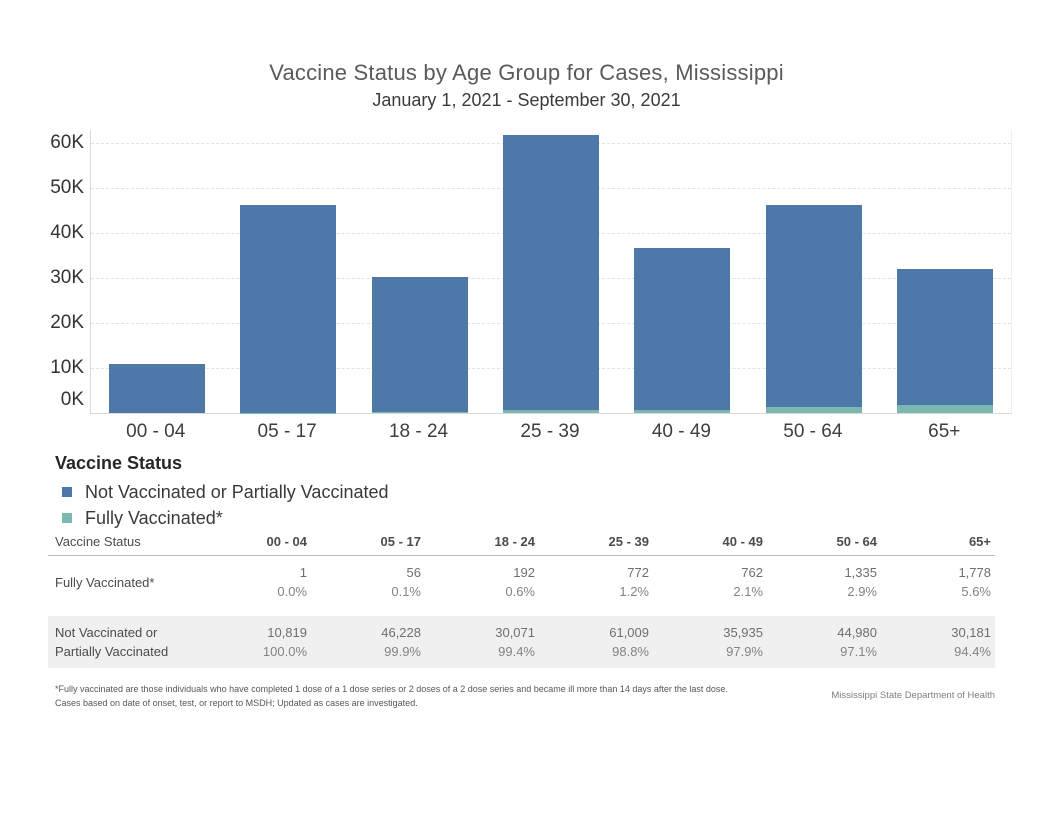  I want to click on cell-count: 192, so click(524, 572).